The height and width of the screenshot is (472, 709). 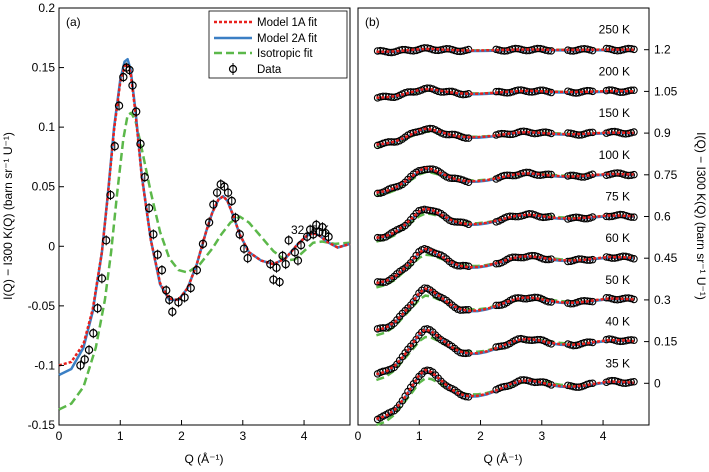 What do you see at coordinates (287, 23) in the screenshot?
I see `legend-model1a-label: Model 1A fit` at bounding box center [287, 23].